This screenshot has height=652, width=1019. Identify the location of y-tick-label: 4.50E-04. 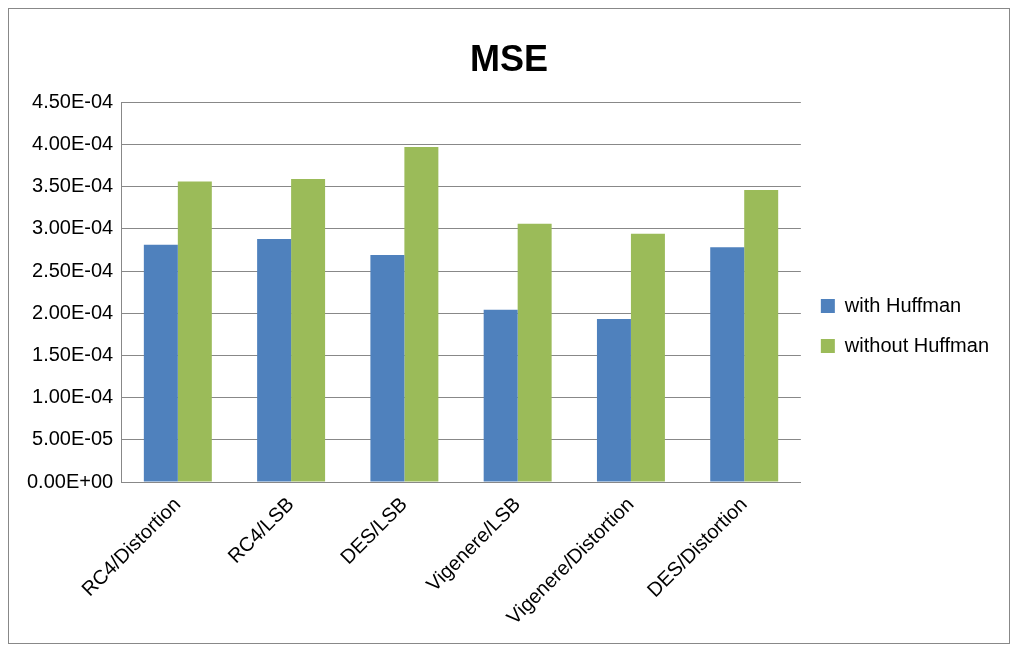
(73, 100).